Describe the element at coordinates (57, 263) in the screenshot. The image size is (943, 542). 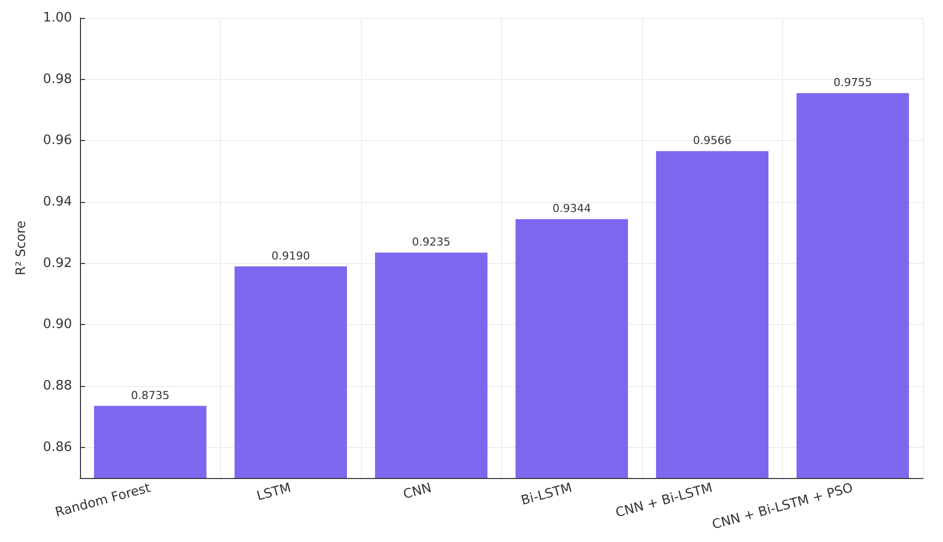
I see `y-tick-label: 0.92` at that location.